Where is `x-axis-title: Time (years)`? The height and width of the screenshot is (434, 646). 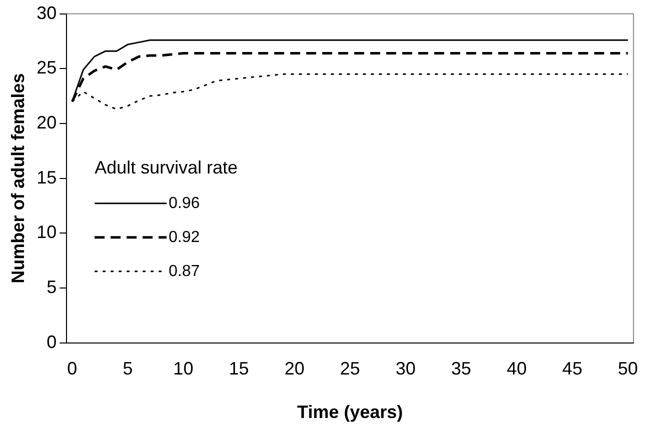
x-axis-title: Time (years) is located at coordinates (350, 412).